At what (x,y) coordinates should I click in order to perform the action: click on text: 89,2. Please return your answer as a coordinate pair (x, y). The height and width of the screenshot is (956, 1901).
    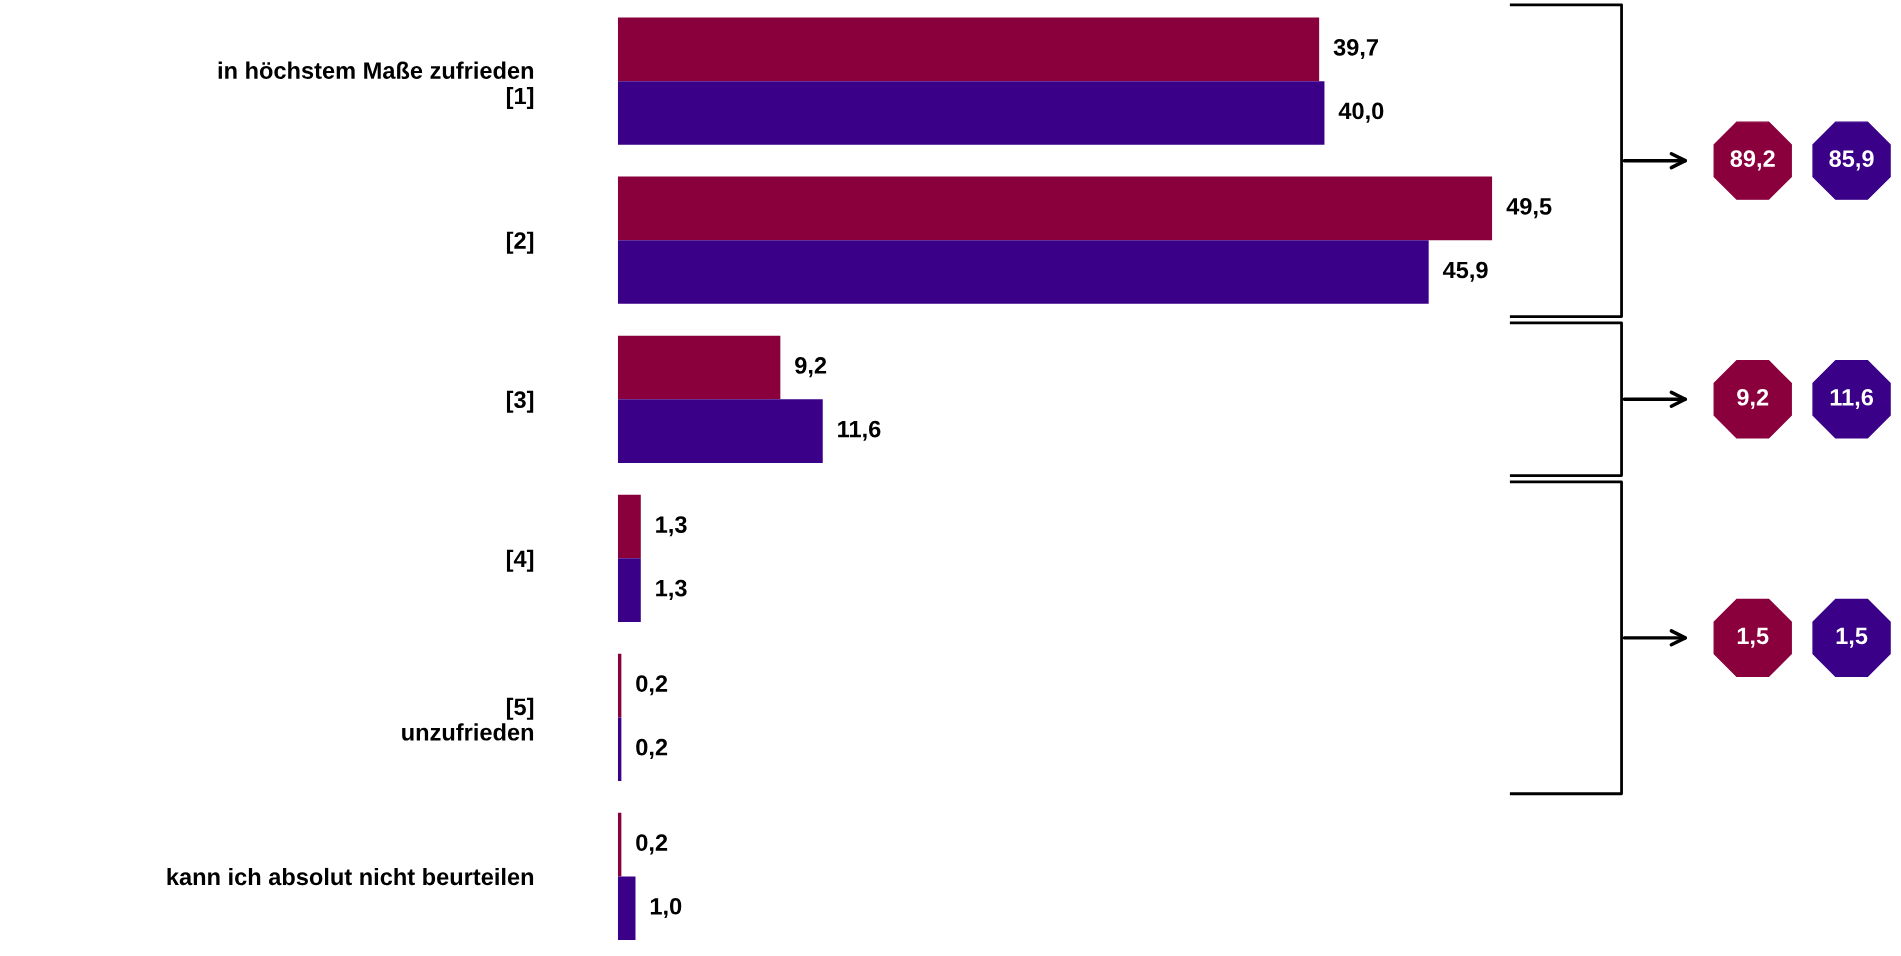
    Looking at the image, I should click on (1752, 160).